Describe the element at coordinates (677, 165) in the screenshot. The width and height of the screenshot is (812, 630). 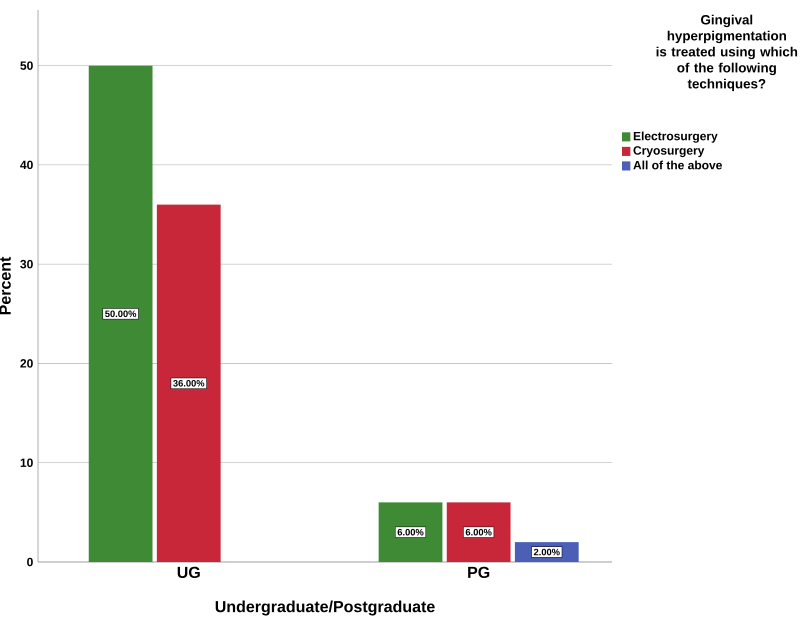
I see `legend-label: All of the above` at that location.